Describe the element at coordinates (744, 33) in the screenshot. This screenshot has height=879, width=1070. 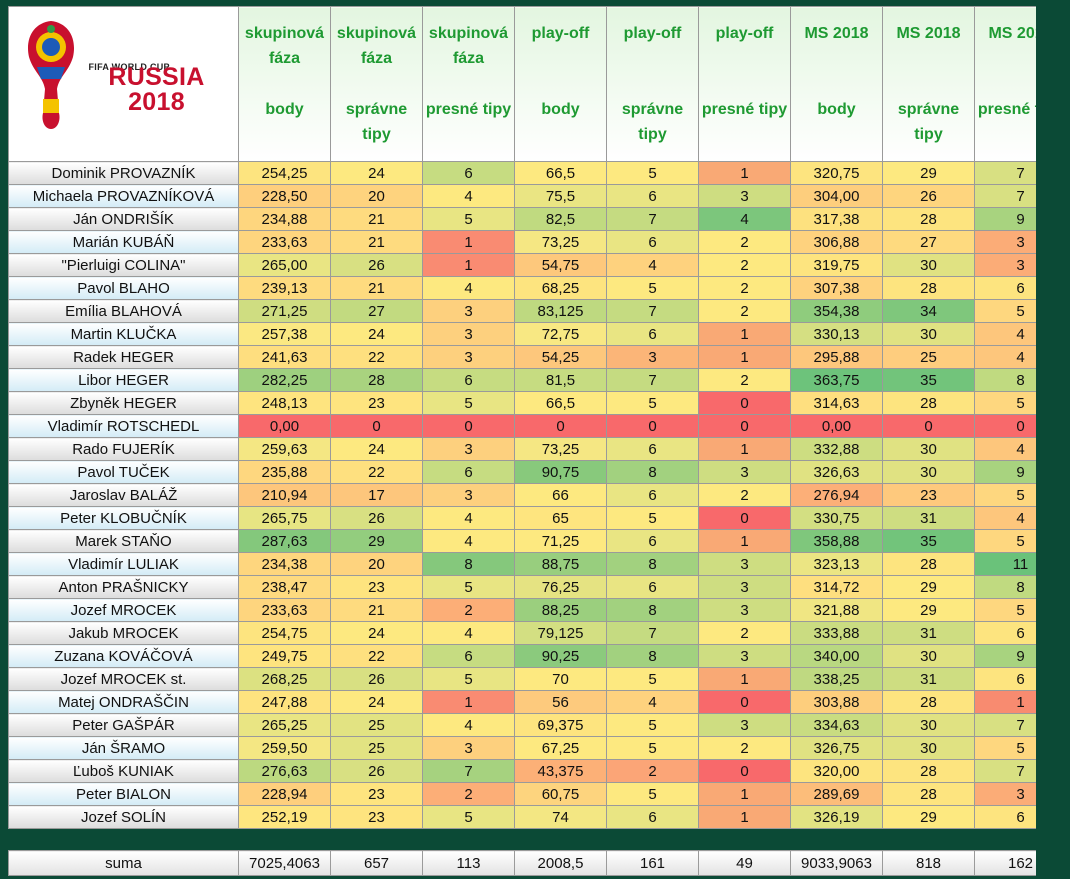
I see `column-group-label: play-off` at that location.